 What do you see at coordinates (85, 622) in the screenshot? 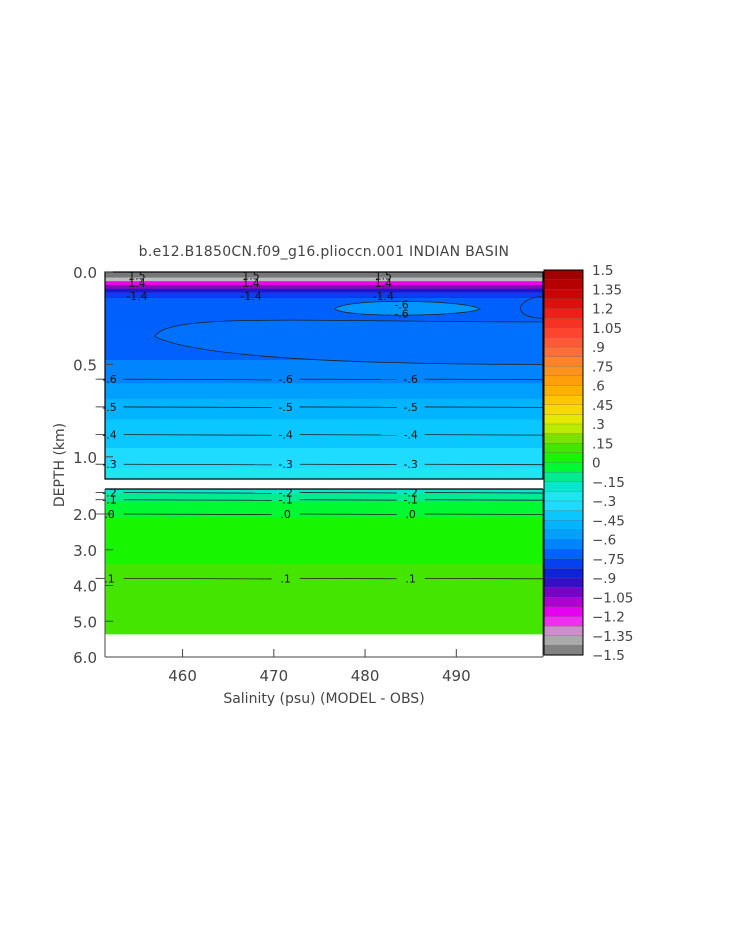
I see `y-tick-label: 5.0` at bounding box center [85, 622].